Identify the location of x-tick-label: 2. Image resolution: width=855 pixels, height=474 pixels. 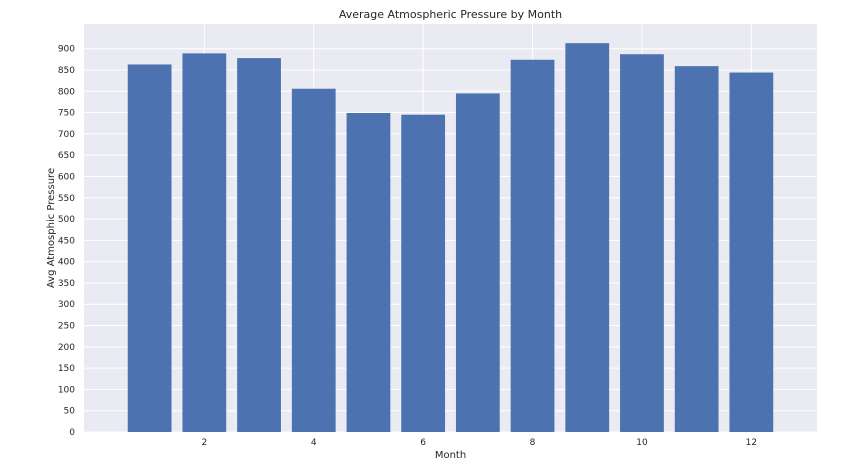
(204, 443).